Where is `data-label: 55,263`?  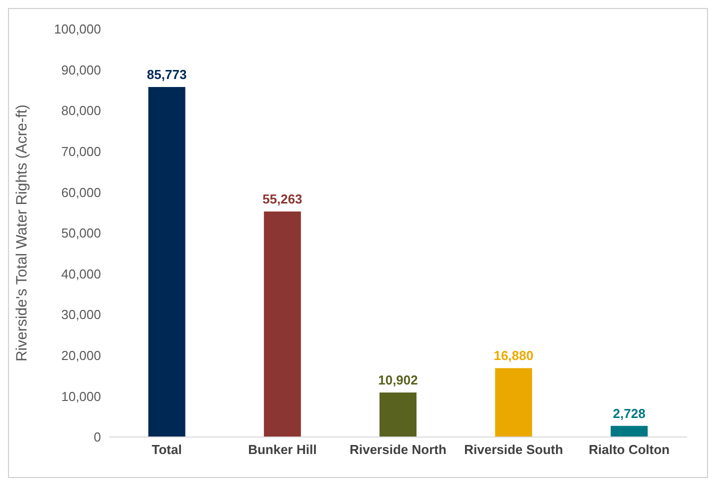
data-label: 55,263 is located at coordinates (282, 199).